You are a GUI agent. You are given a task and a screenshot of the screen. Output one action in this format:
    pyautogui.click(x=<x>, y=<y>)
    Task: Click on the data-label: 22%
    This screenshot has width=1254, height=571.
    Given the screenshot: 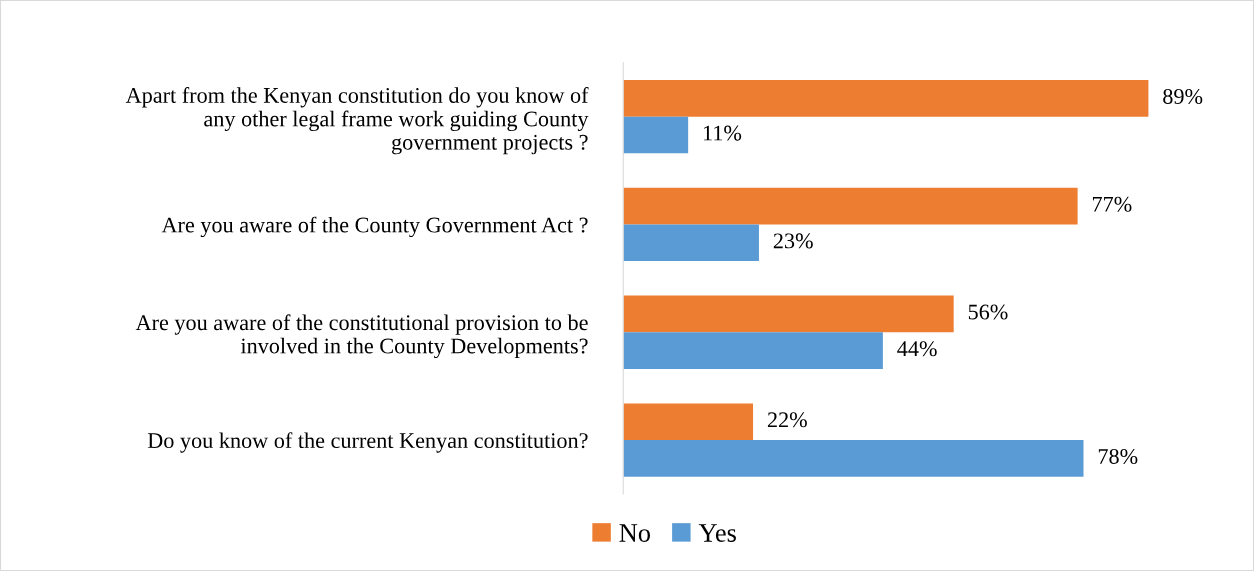 What is the action you would take?
    pyautogui.click(x=787, y=420)
    